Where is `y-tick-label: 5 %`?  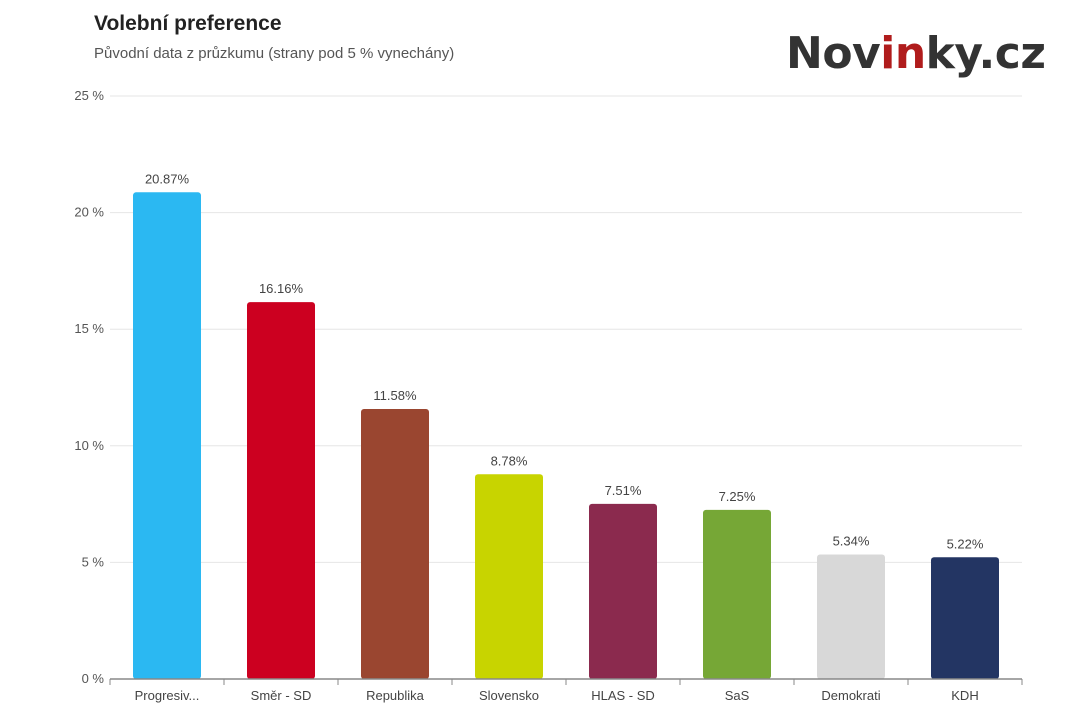 y-tick-label: 5 % is located at coordinates (93, 561).